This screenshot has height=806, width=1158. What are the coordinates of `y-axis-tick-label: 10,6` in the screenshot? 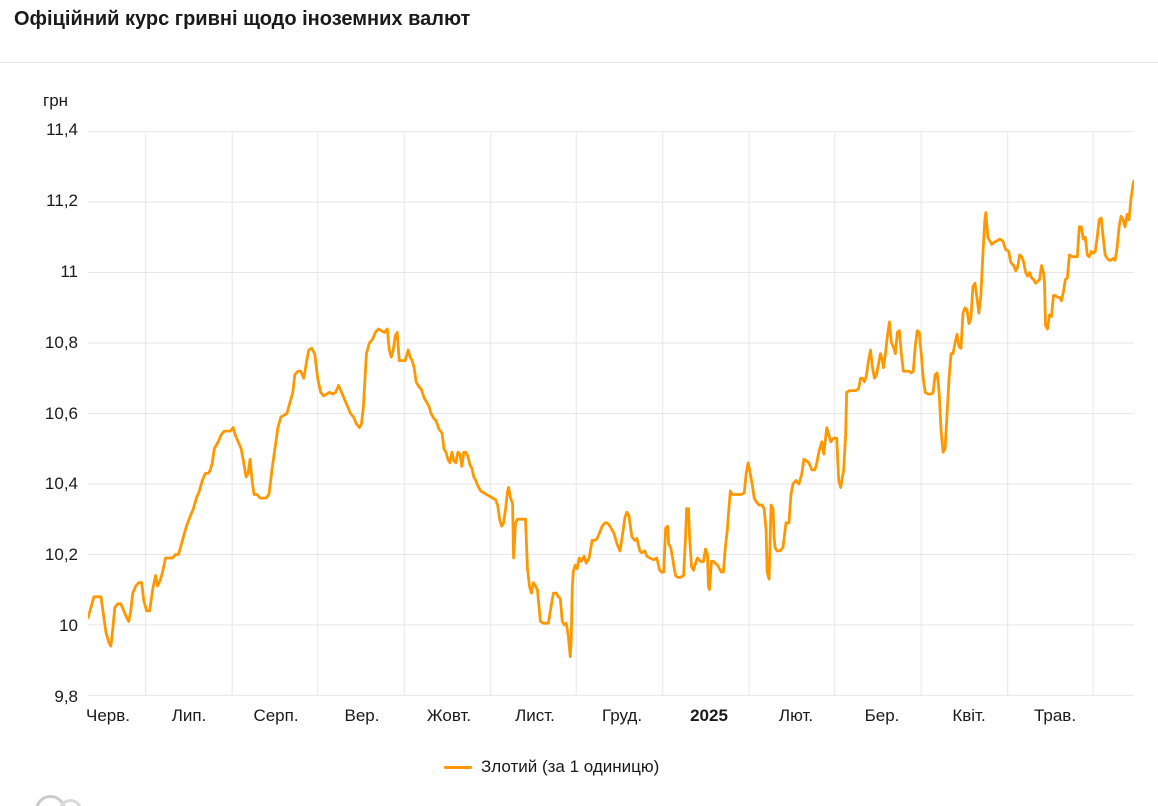 It's located at (61, 413).